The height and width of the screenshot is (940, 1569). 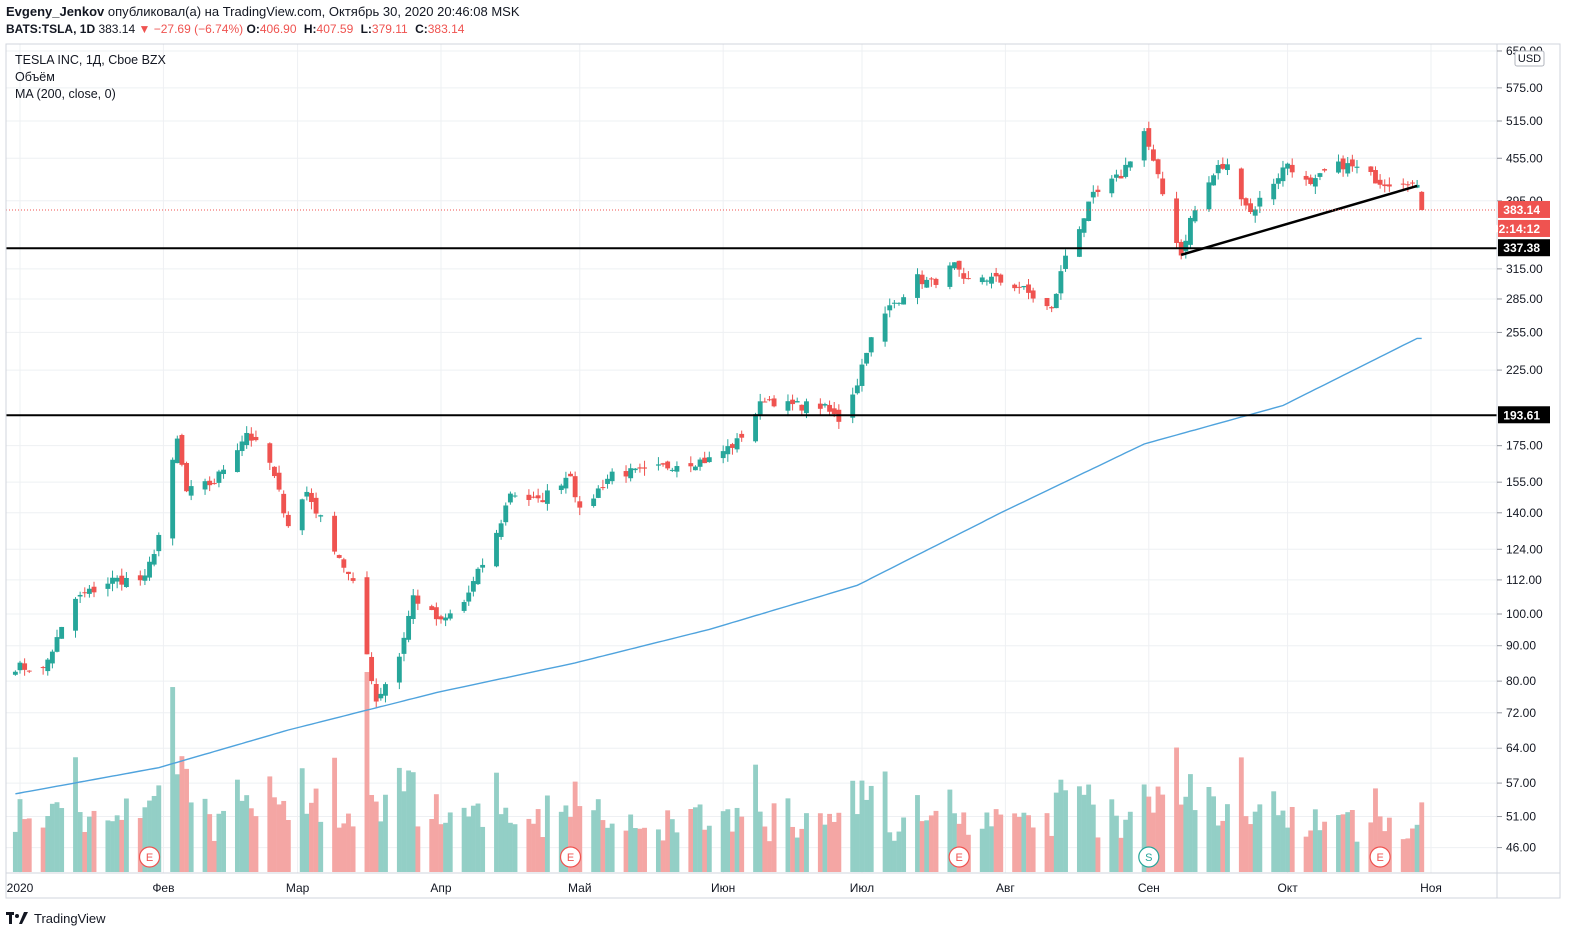 I want to click on time-axis: 2020 Фев Мар Апр Май Июн Июл Авг Сен Окт Ноя, so click(x=724, y=888).